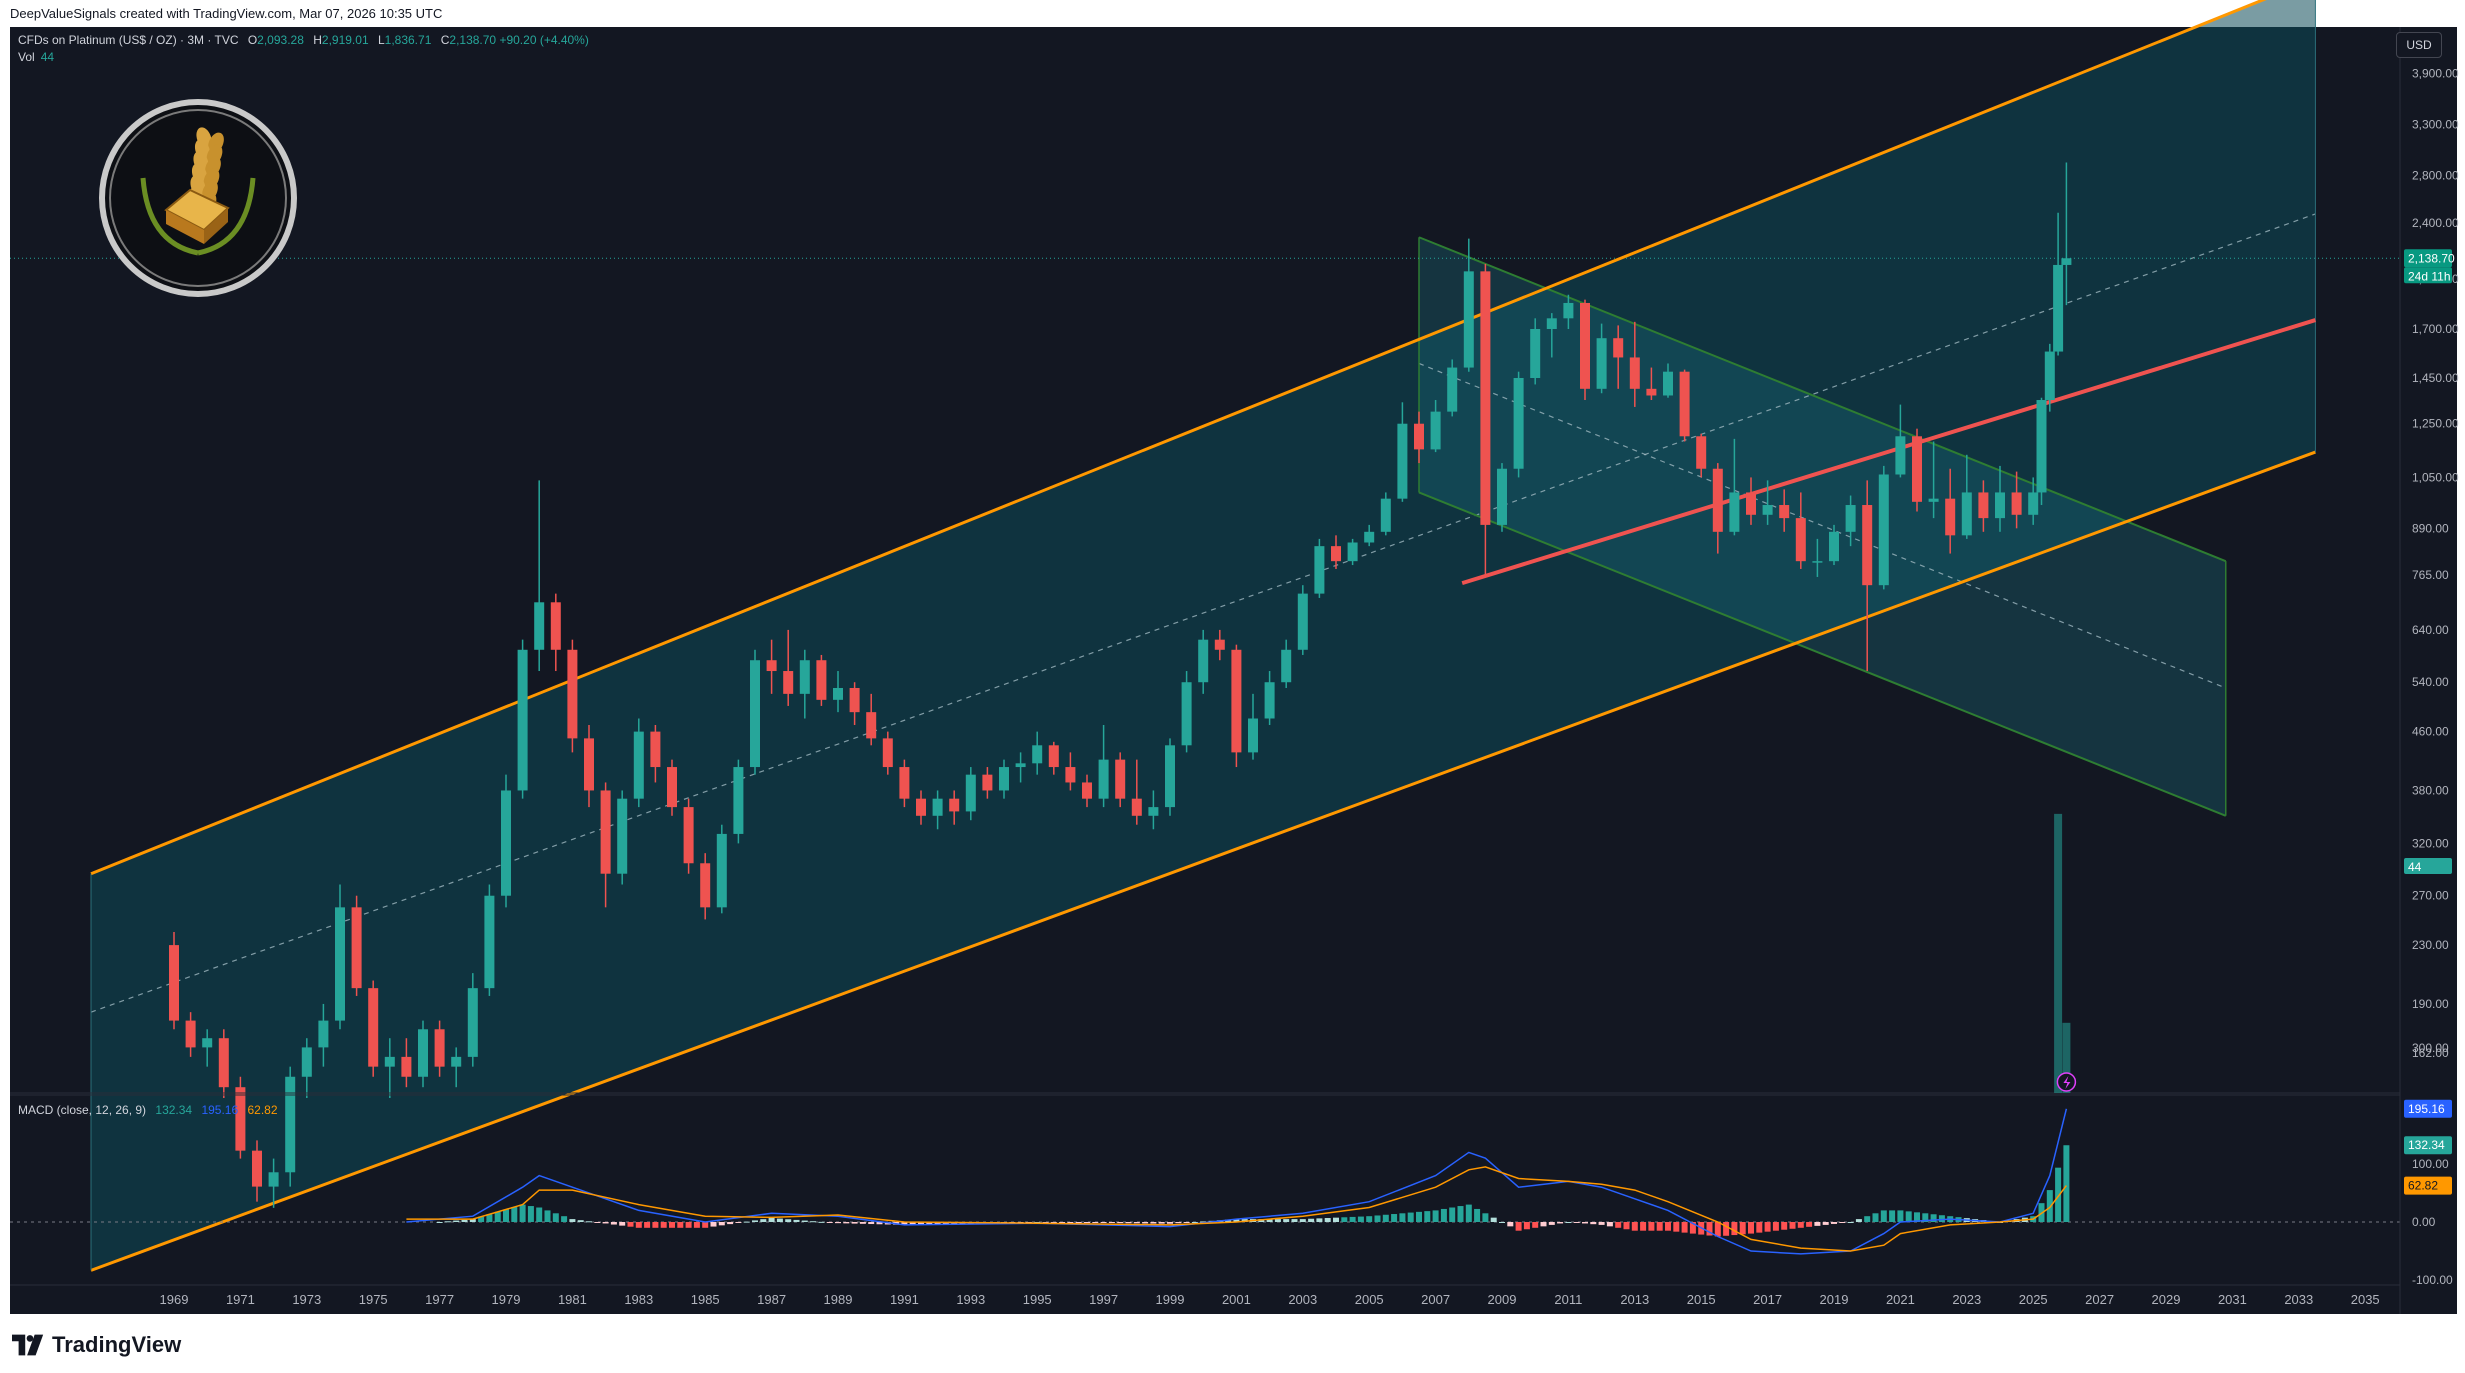  Describe the element at coordinates (2428, 866) in the screenshot. I see `volume-badge-bg` at that location.